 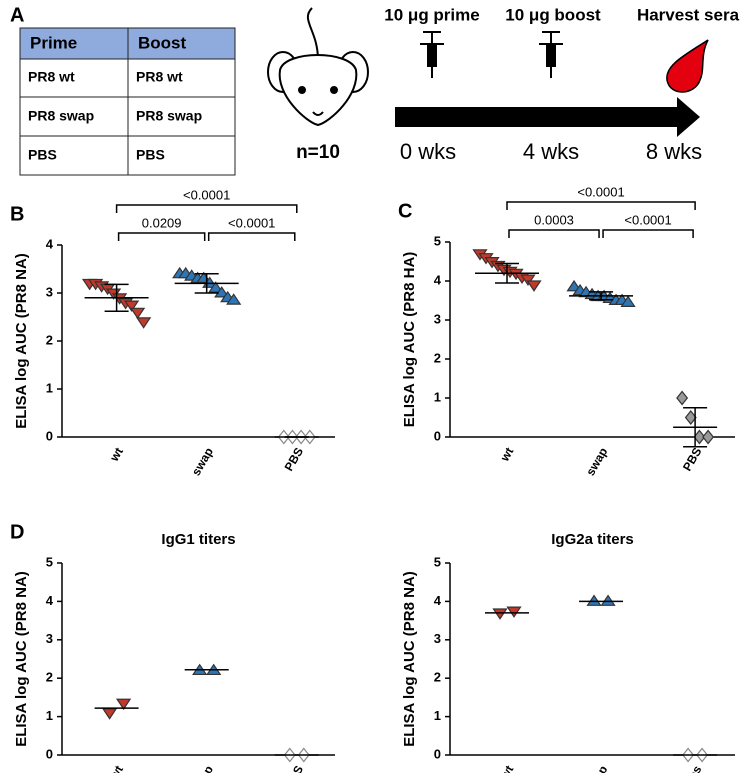 What do you see at coordinates (688, 14) in the screenshot?
I see `event-label: Harvest sera` at bounding box center [688, 14].